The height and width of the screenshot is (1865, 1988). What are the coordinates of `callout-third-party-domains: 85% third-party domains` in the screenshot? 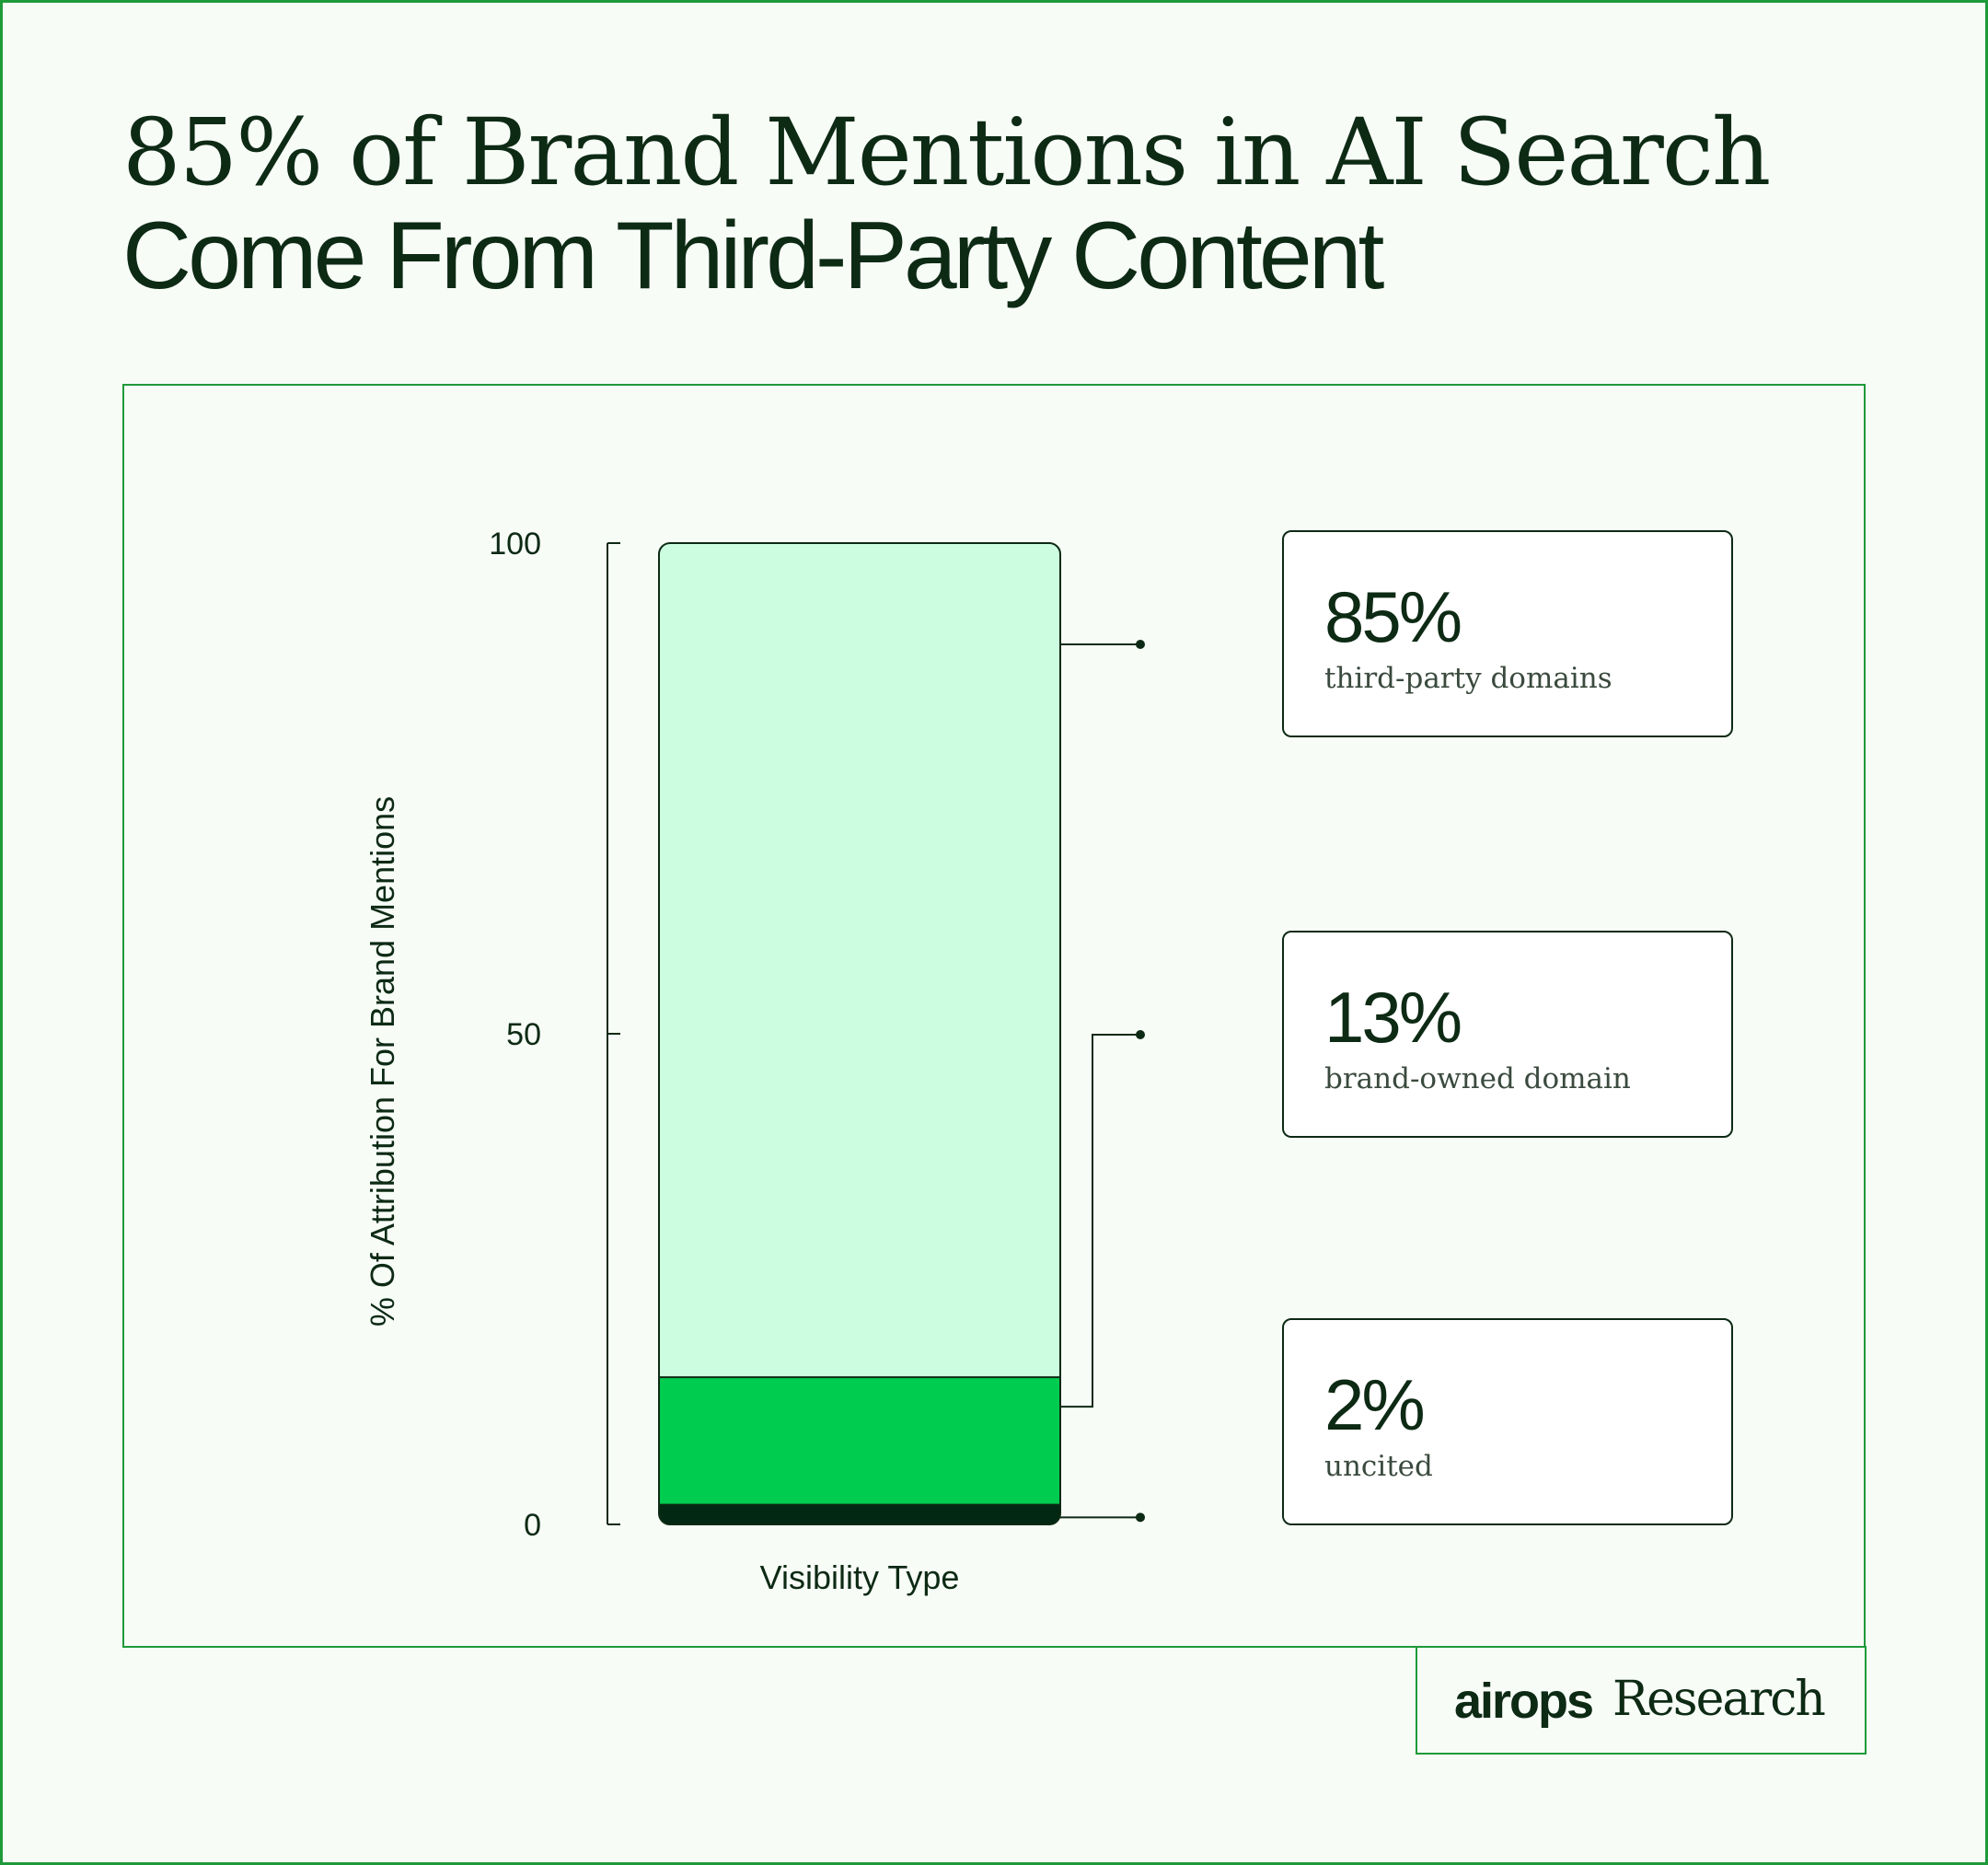 It's located at (1507, 633).